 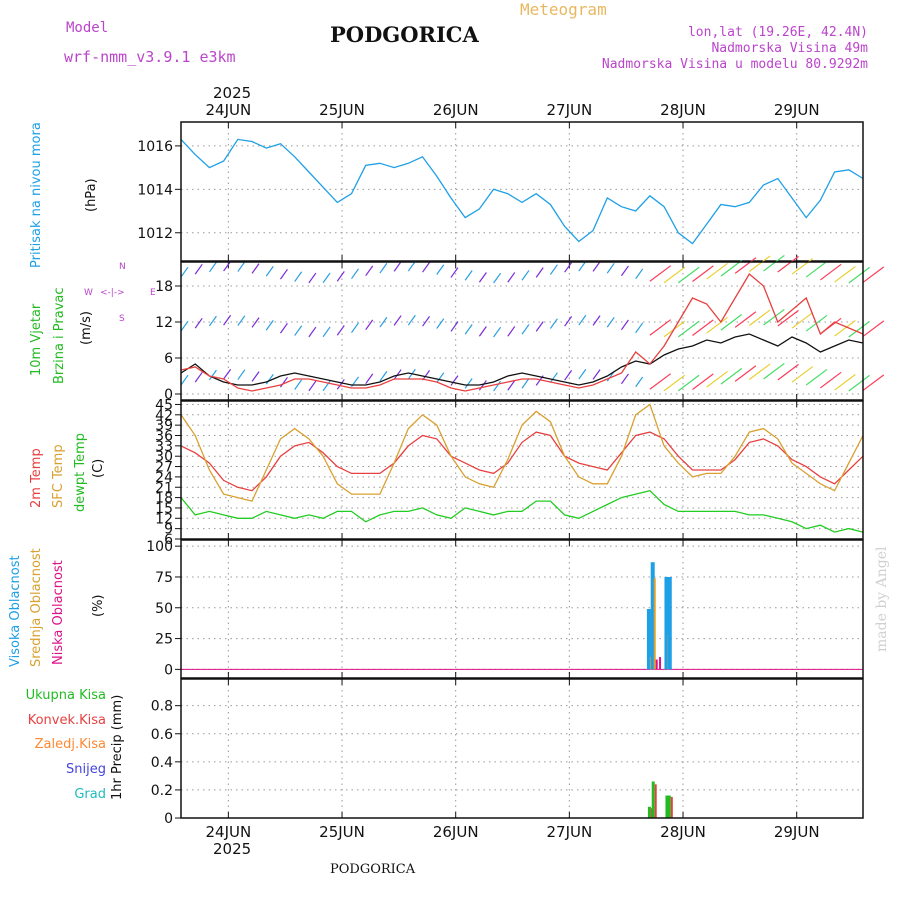 What do you see at coordinates (164, 509) in the screenshot?
I see `y-tick-label: 15` at bounding box center [164, 509].